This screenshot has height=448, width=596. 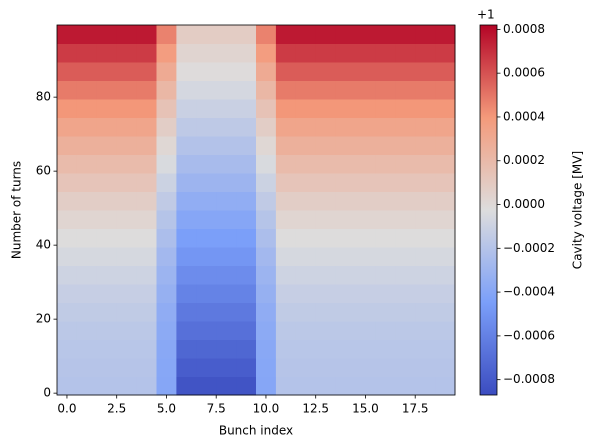 I want to click on colorbar, so click(x=488, y=210).